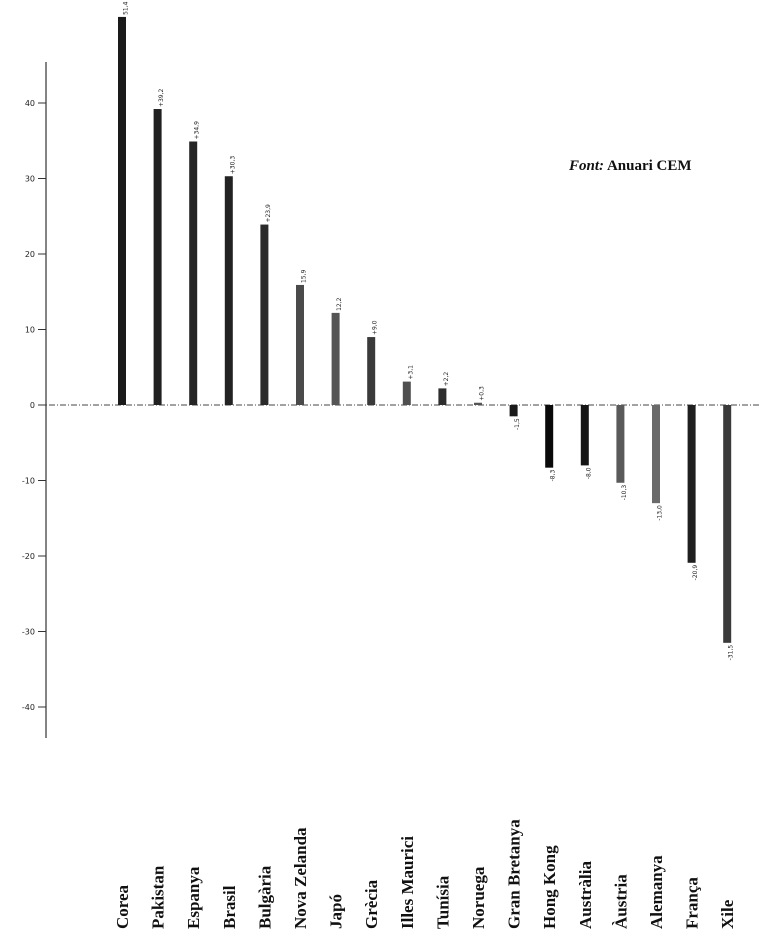 The height and width of the screenshot is (939, 760). I want to click on bar-pakistan, so click(157, 257).